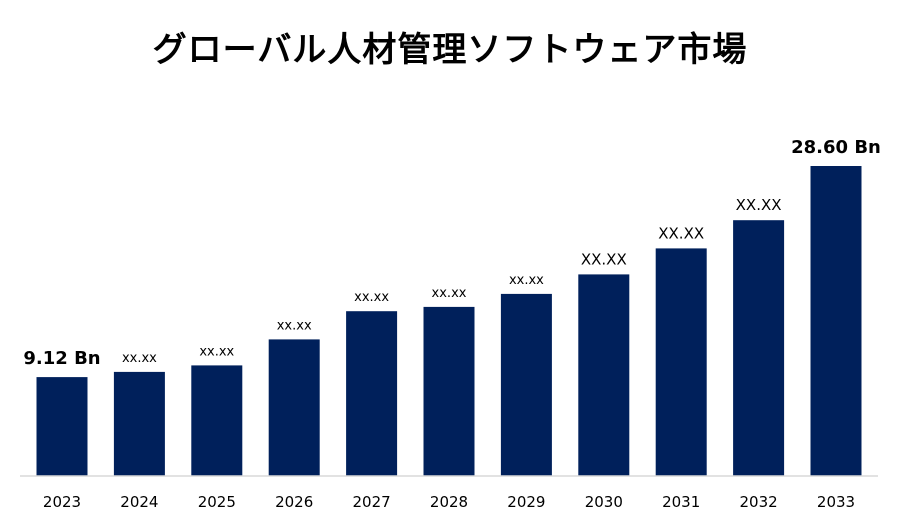  Describe the element at coordinates (62, 502) in the screenshot. I see `x-tick-label-2023: 2023` at that location.